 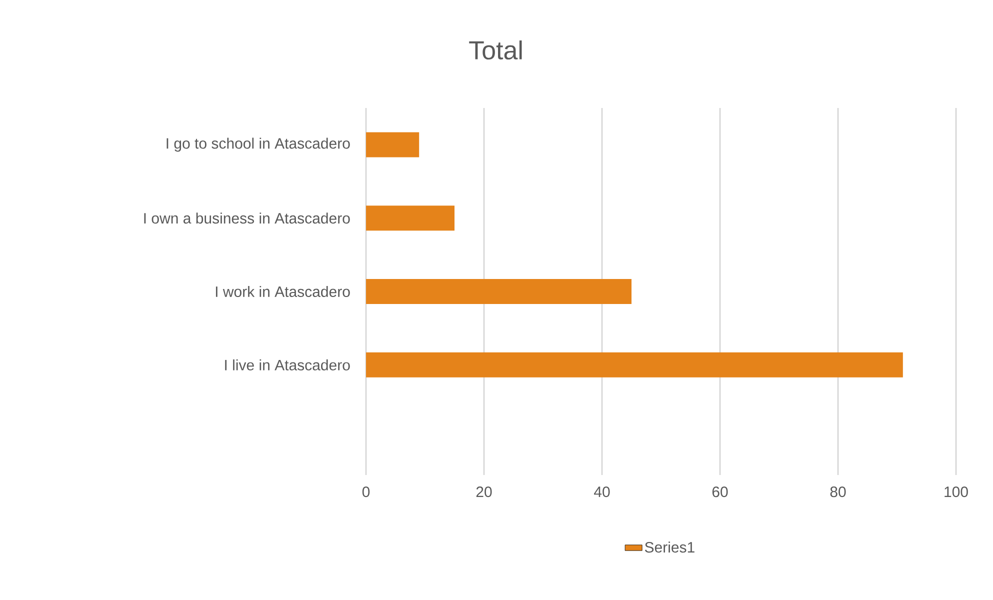 What do you see at coordinates (495, 50) in the screenshot?
I see `chart-title: Total` at bounding box center [495, 50].